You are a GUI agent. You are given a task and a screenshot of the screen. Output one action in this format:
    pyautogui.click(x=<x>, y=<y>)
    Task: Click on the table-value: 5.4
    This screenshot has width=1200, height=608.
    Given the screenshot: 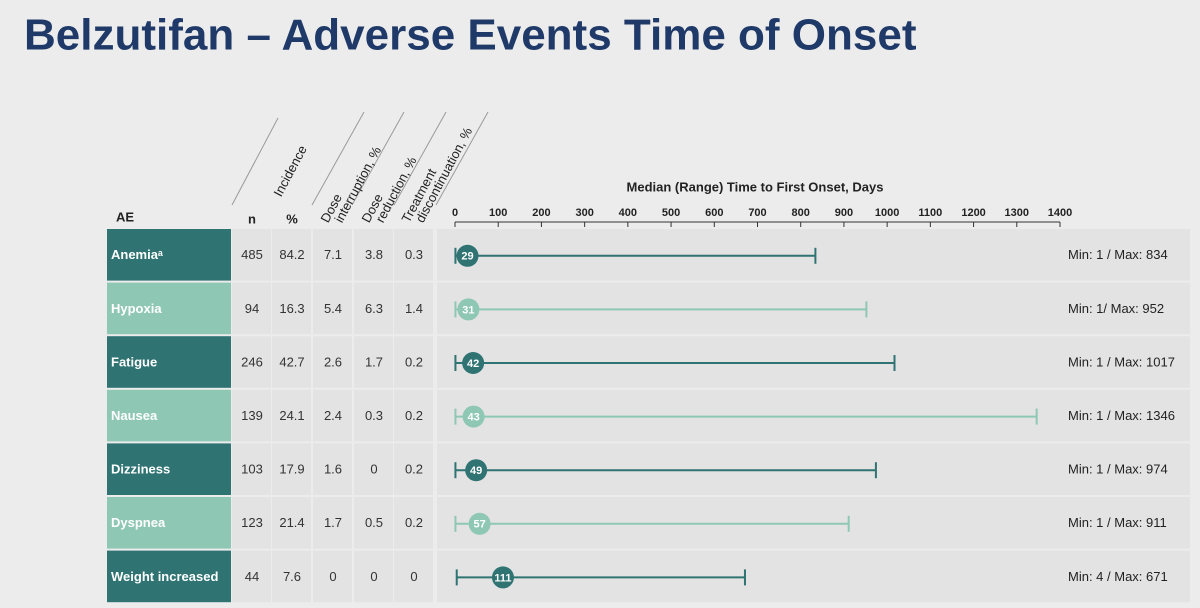 What is the action you would take?
    pyautogui.click(x=333, y=308)
    